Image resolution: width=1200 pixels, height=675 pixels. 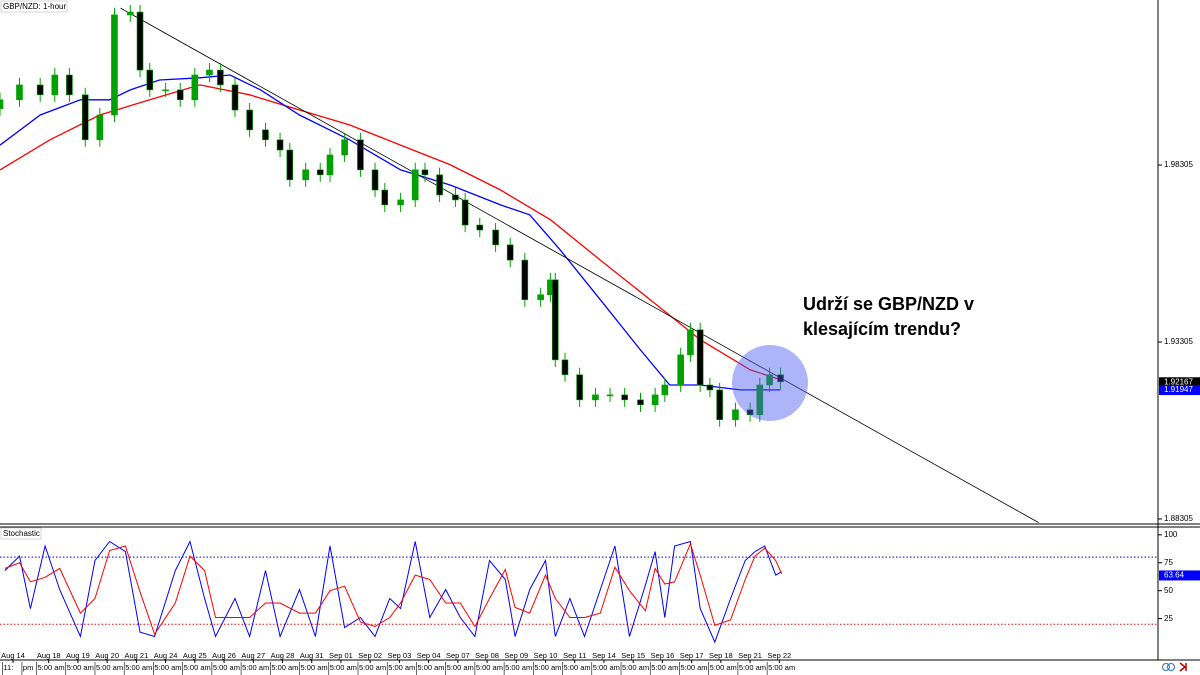 What do you see at coordinates (370, 655) in the screenshot?
I see `x-tick-label: Sep 02` at bounding box center [370, 655].